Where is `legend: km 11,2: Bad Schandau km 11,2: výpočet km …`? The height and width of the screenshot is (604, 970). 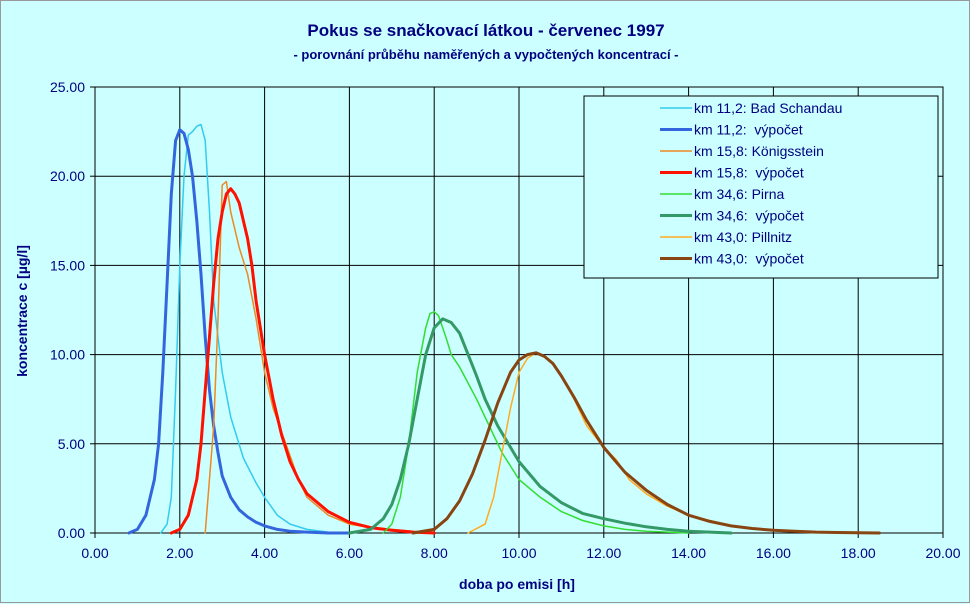 legend: km 11,2: Bad Schandau km 11,2: výpočet km … is located at coordinates (761, 187).